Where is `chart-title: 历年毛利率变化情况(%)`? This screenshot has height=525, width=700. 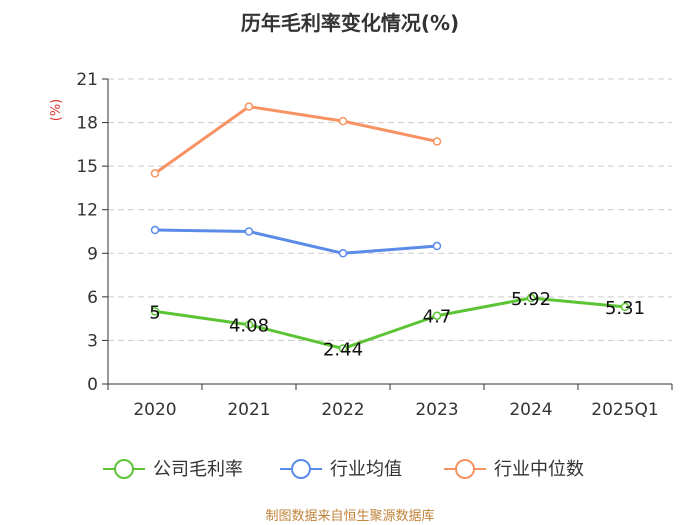 chart-title: 历年毛利率变化情况(%) is located at coordinates (350, 23).